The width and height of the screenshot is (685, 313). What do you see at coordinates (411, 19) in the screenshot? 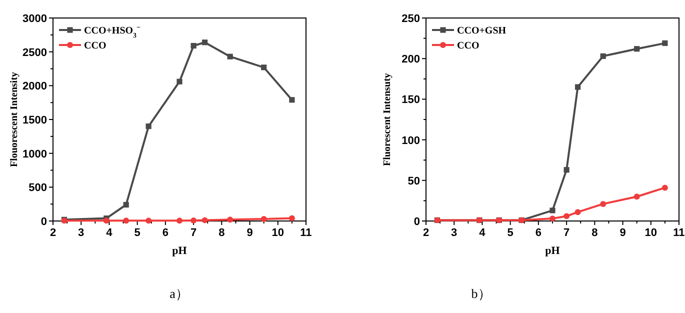
I see `y-tick-label: 250` at bounding box center [411, 19].